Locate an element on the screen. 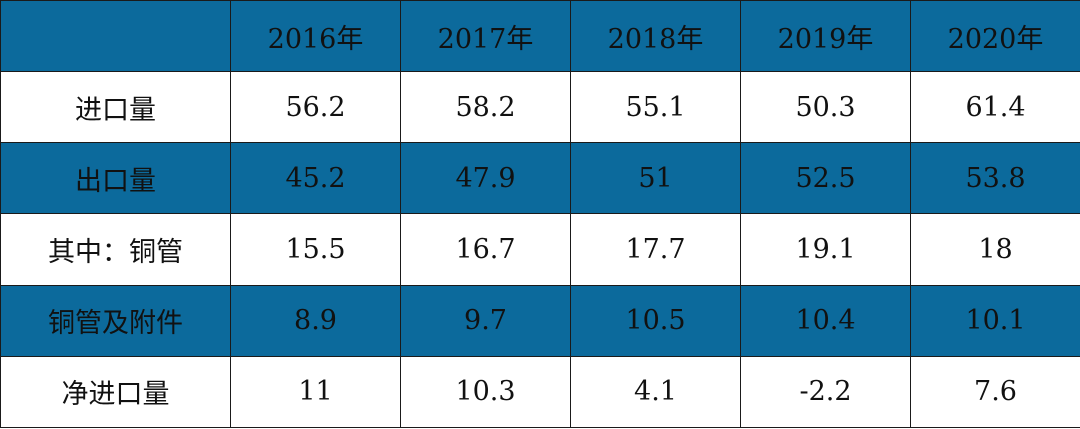 The image size is (1080, 429). row-label-cell: 出口量 is located at coordinates (115, 178).